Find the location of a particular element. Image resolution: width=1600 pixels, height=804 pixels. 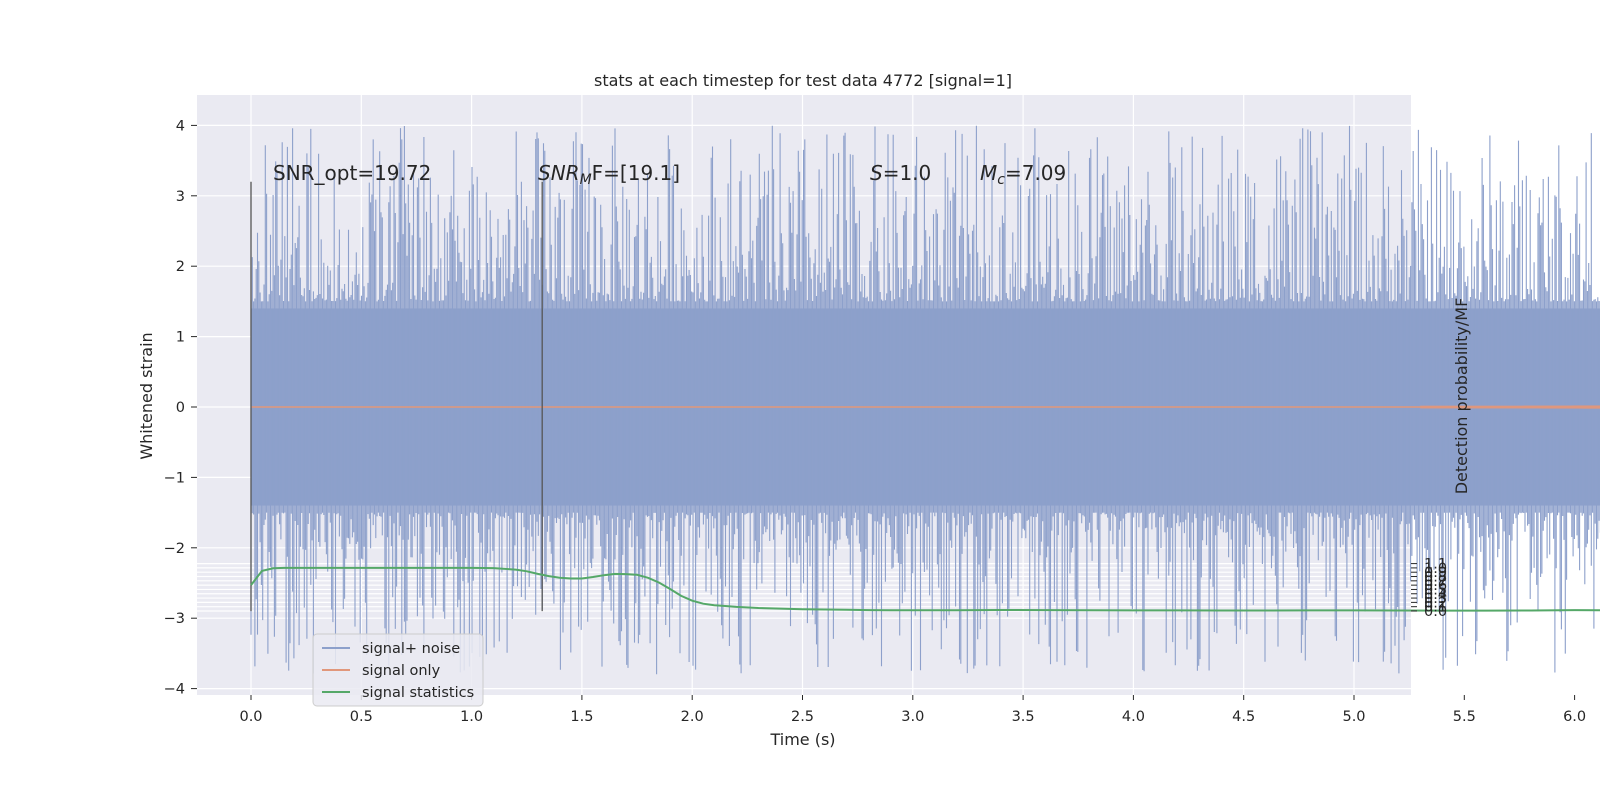

y-tick-label: 1 is located at coordinates (180, 338).